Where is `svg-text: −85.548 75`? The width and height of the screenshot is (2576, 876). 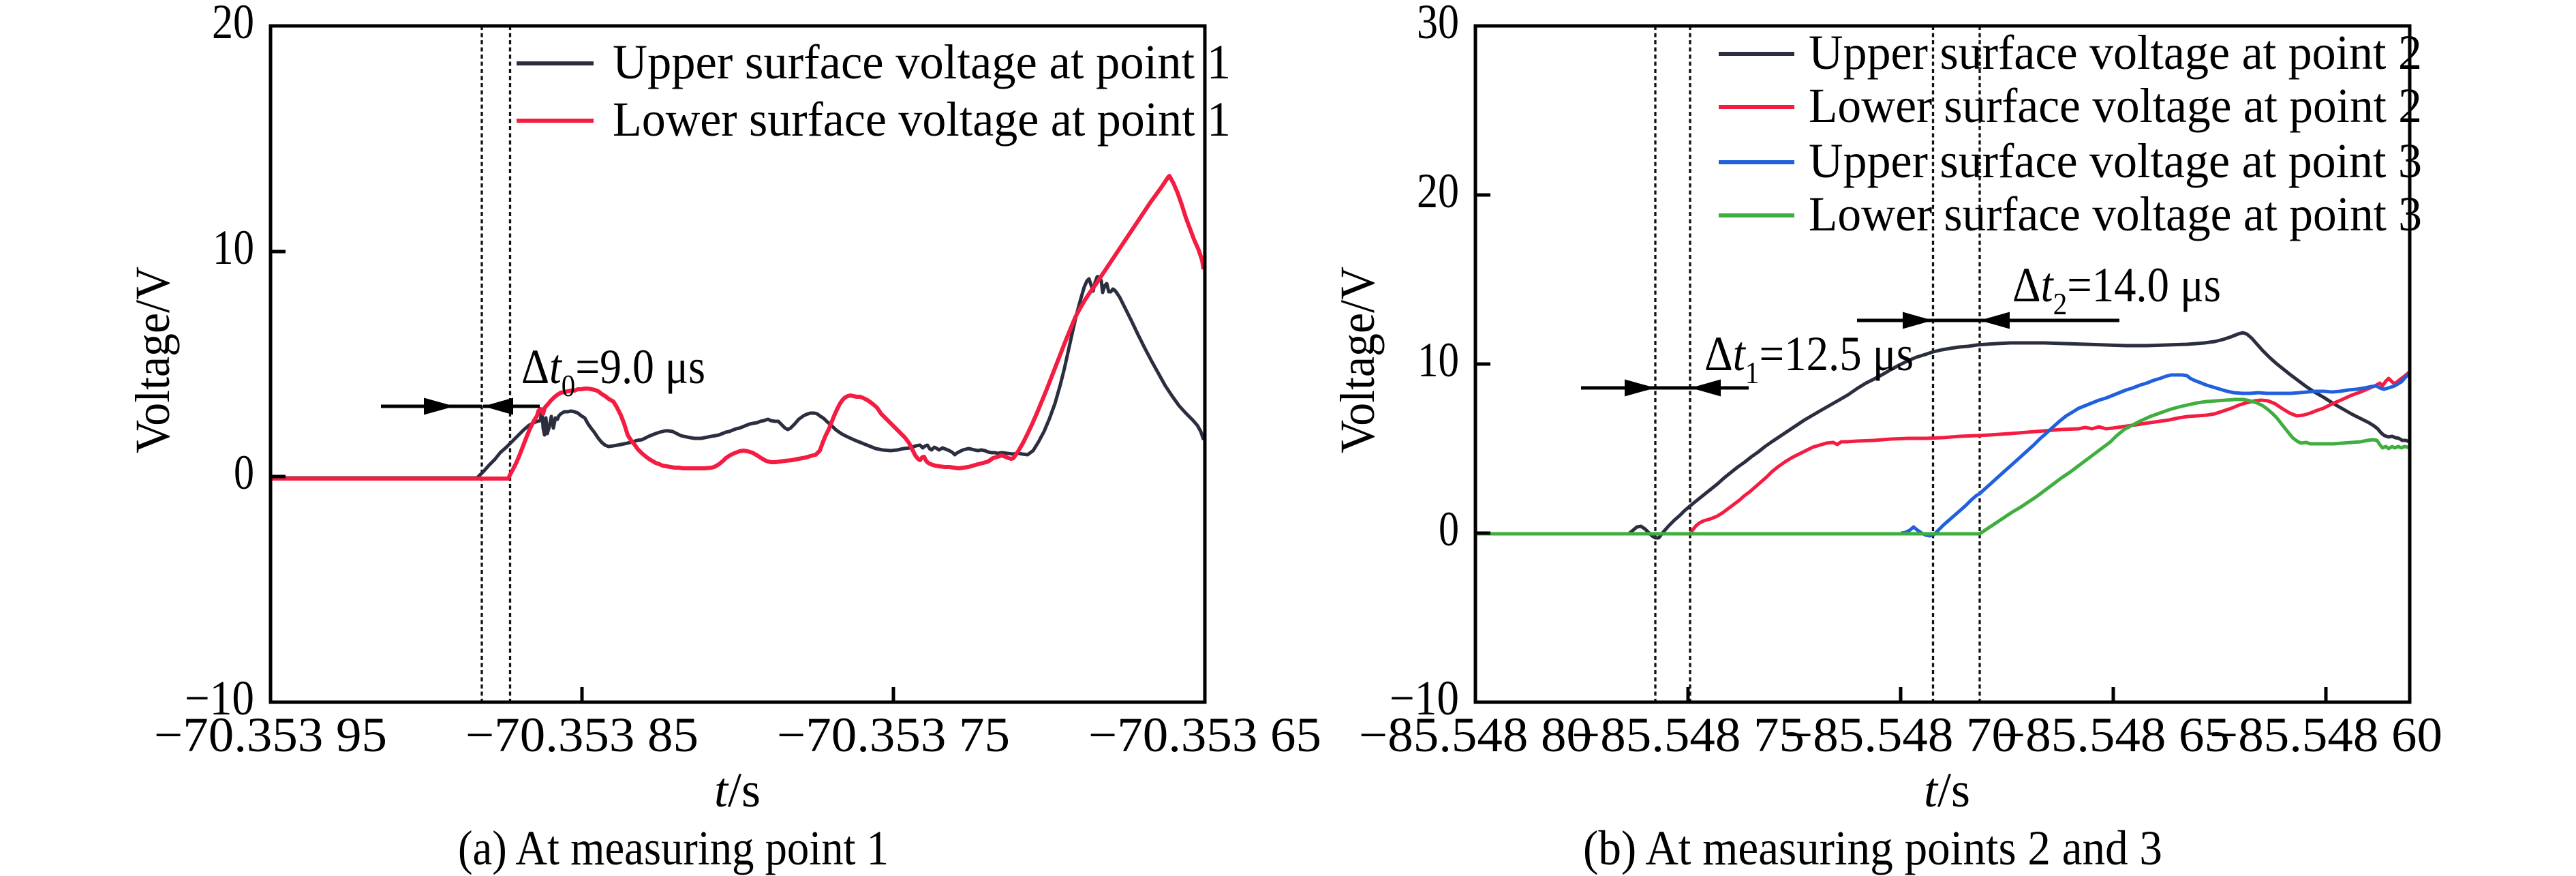 svg-text: −85.548 75 is located at coordinates (1688, 735).